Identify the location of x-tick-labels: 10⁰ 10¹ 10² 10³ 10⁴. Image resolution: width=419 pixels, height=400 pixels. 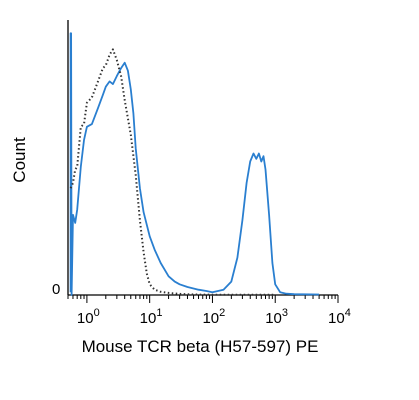
(214, 317).